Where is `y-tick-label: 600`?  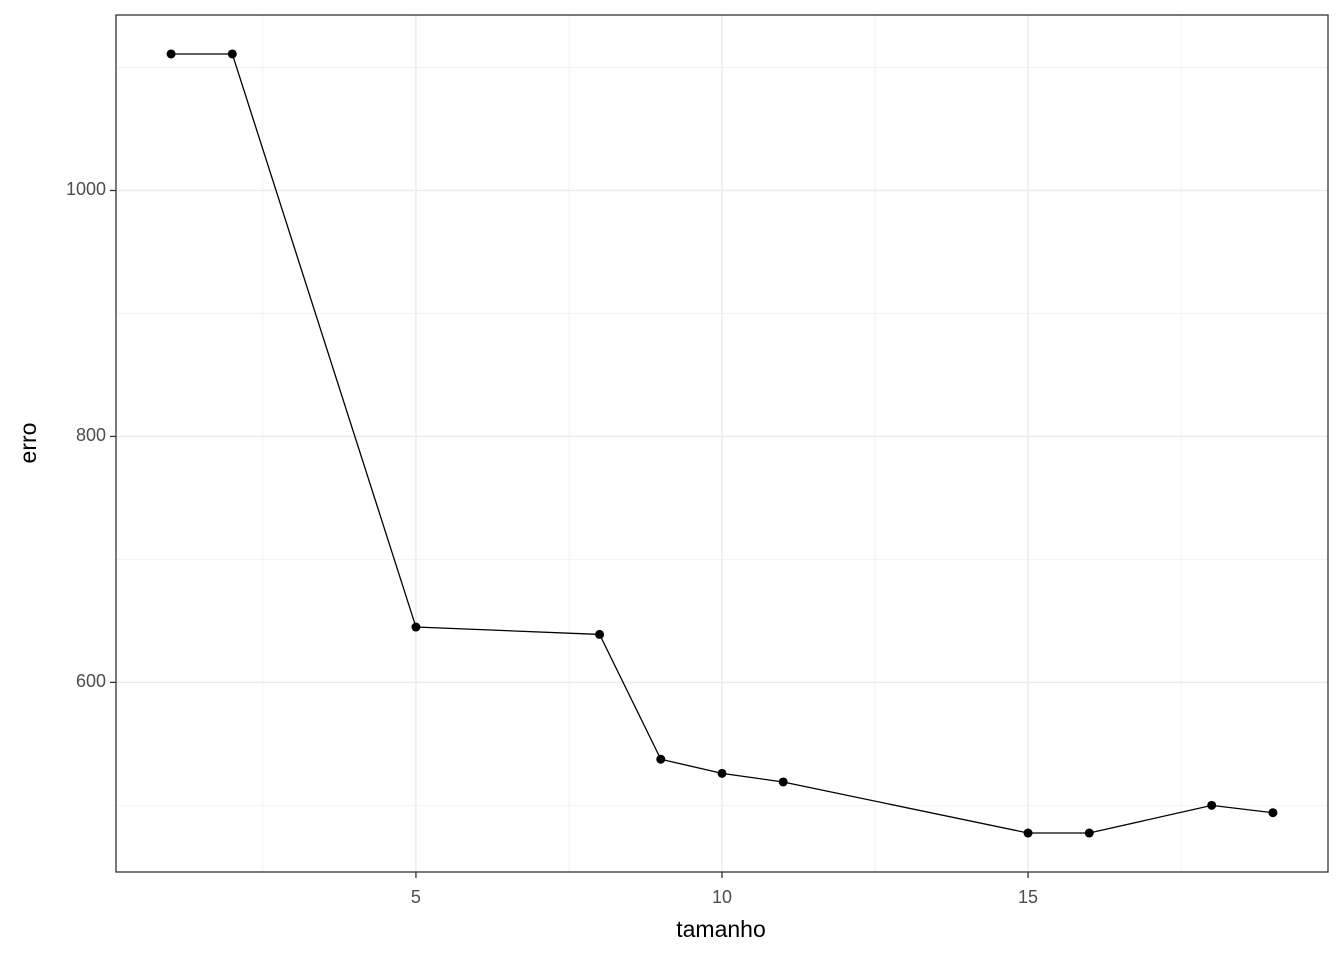 y-tick-label: 600 is located at coordinates (91, 681).